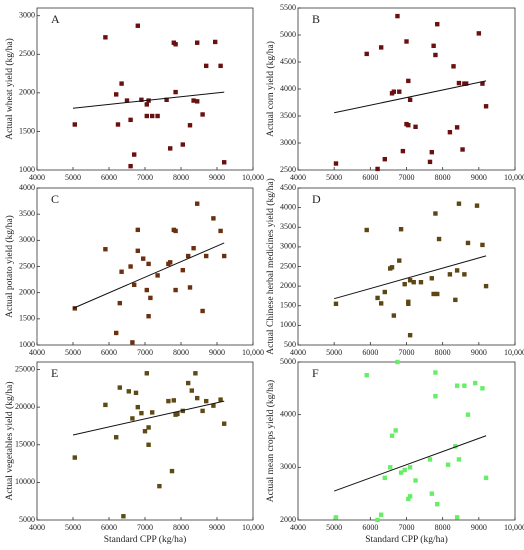 The height and width of the screenshot is (550, 524). I want to click on x-axis-label: Standard CPP (kg/ha), so click(406, 539).